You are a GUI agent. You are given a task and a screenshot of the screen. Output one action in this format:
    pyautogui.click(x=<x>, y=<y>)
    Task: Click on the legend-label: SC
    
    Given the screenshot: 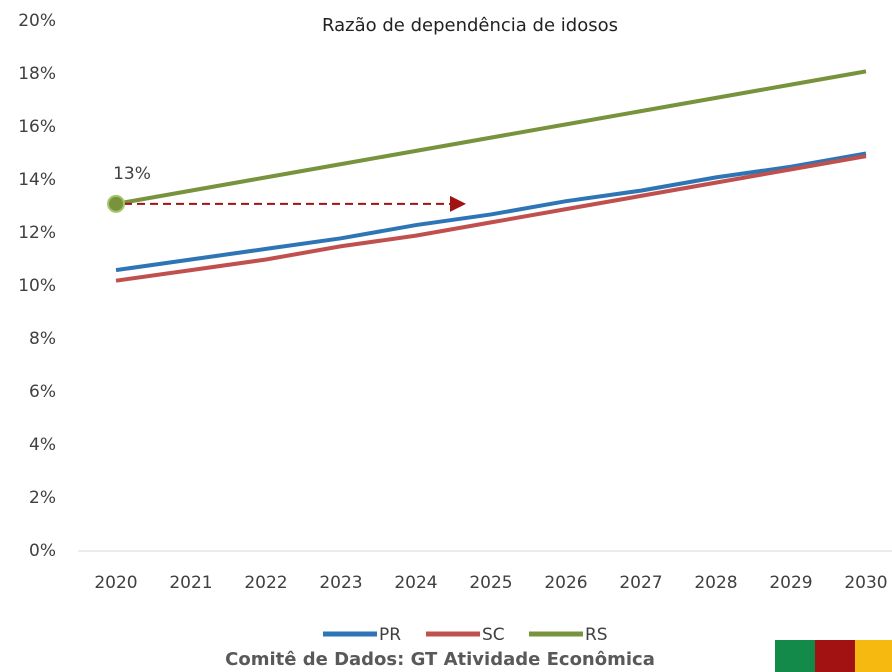 What is the action you would take?
    pyautogui.click(x=493, y=635)
    